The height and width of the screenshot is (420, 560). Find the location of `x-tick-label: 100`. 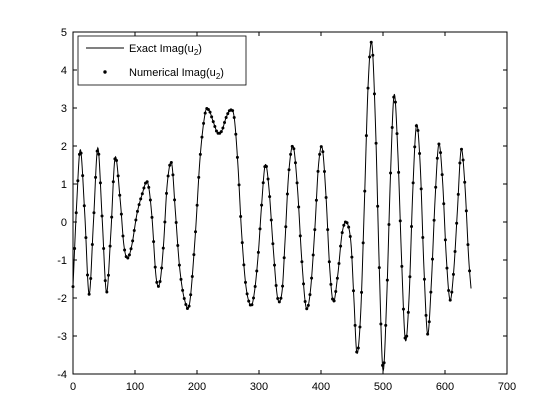

x-tick-label: 100 is located at coordinates (135, 387).